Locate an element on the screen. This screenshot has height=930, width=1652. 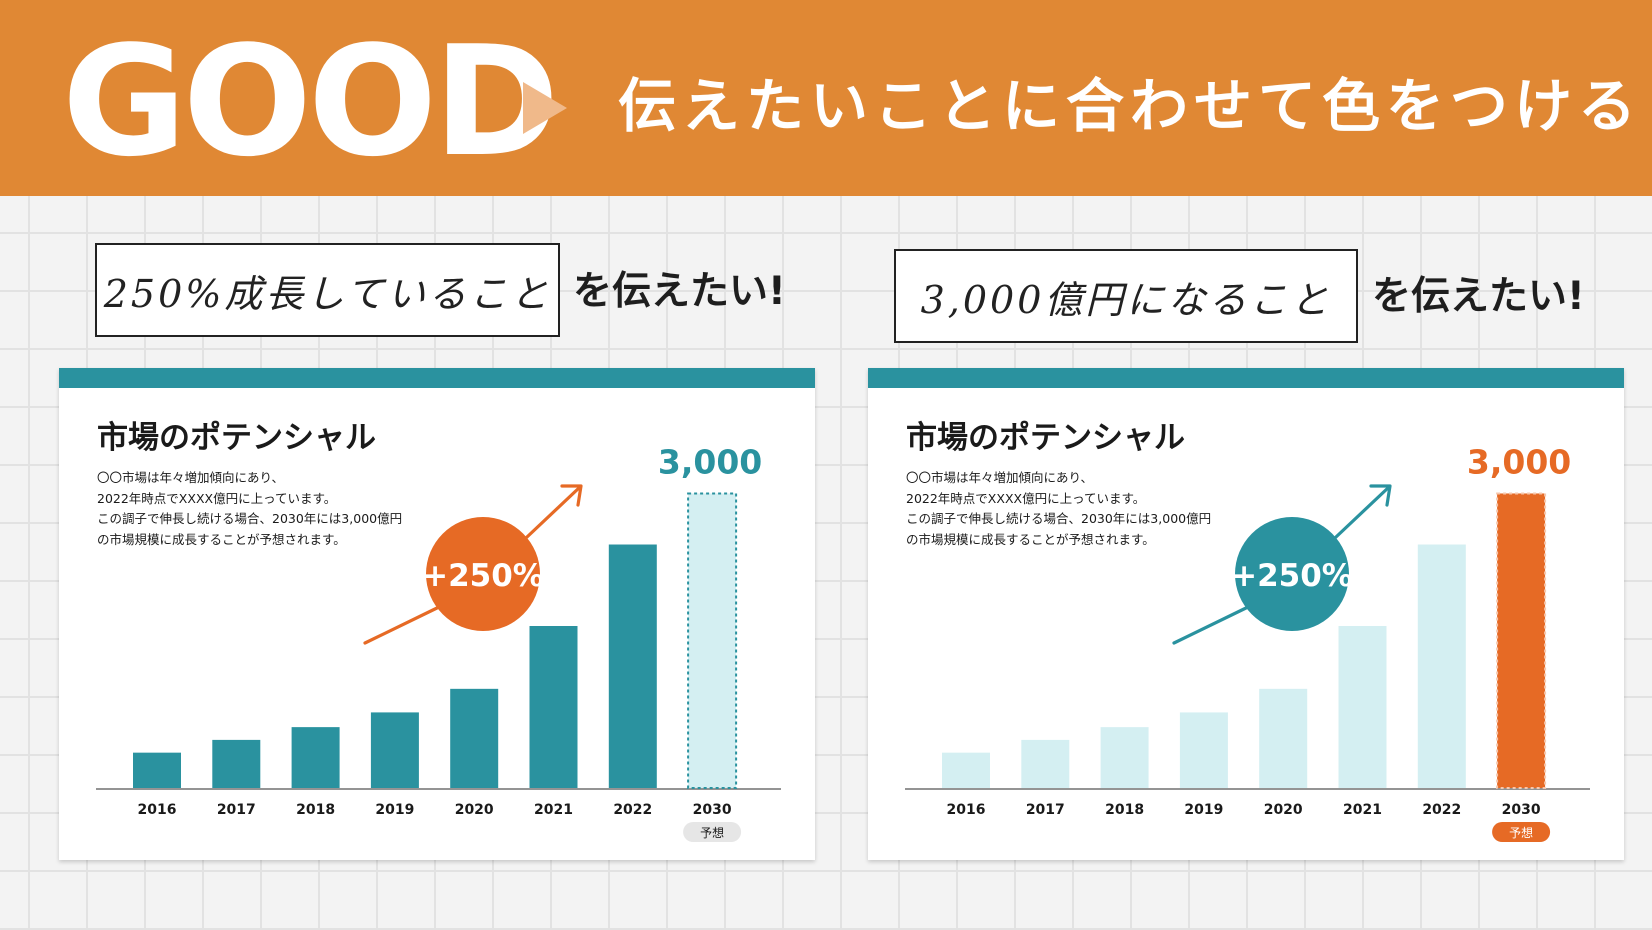
left-message-box: 250%成長していること is located at coordinates (327, 290).